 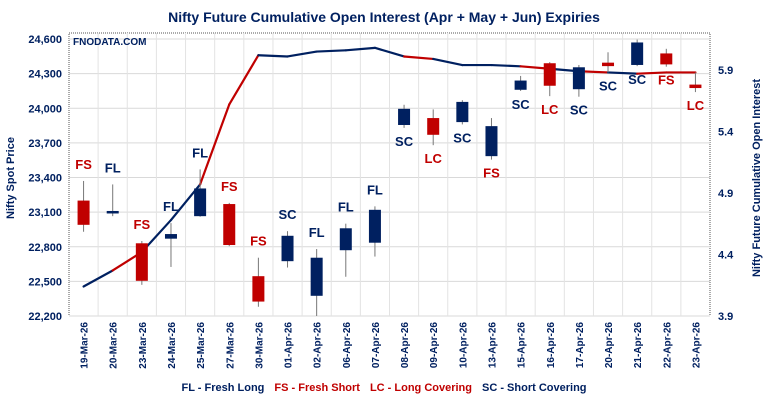 What do you see at coordinates (580, 345) in the screenshot?
I see `x-tick-label: 17-Apr-26` at bounding box center [580, 345].